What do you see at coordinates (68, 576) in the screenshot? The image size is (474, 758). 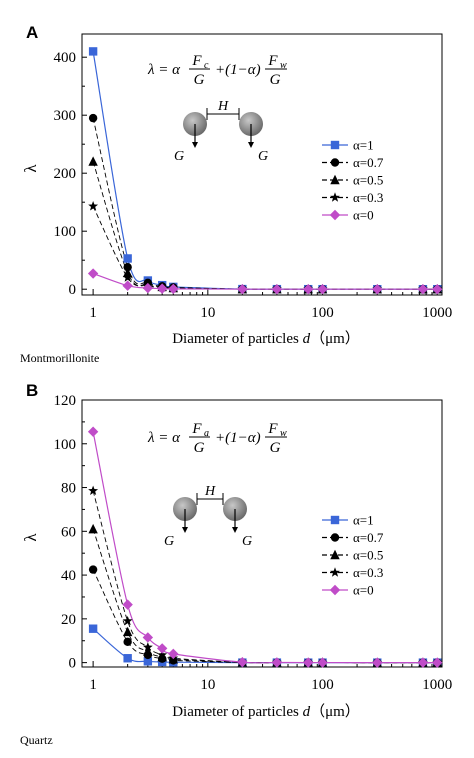 I see `y-tick-label: 40` at bounding box center [68, 576].